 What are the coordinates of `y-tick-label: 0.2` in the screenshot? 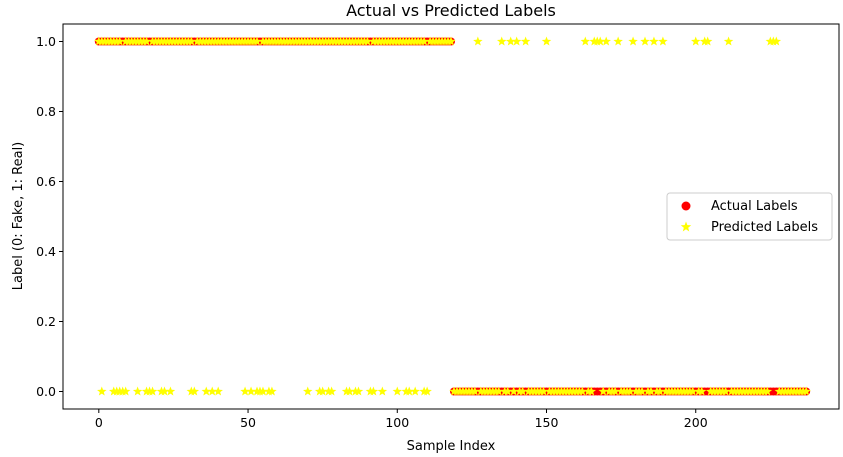 It's located at (46, 321).